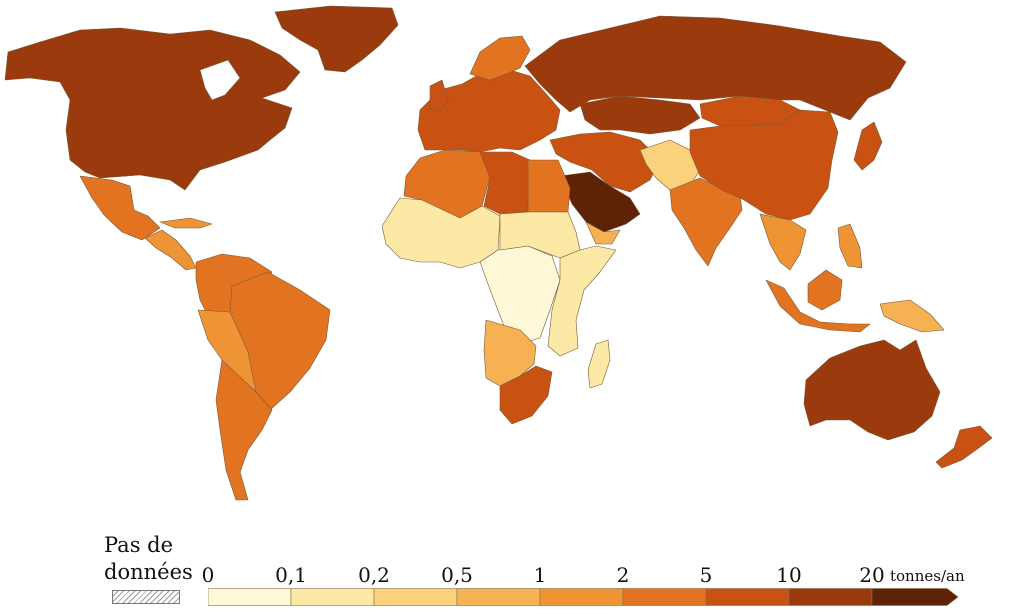 The width and height of the screenshot is (1024, 614). I want to click on scale-tick-label: 0,1, so click(291, 575).